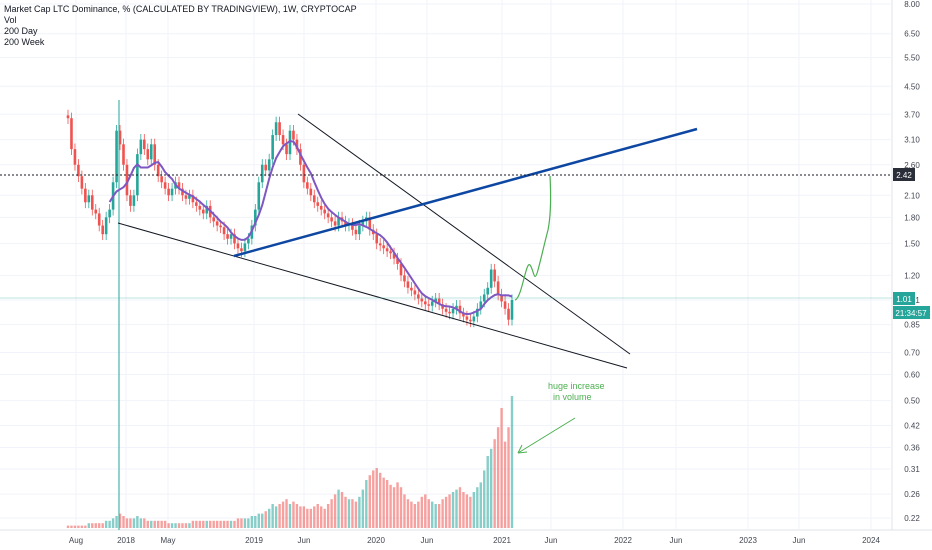  I want to click on price-tick-label: 8.00, so click(912, 4).